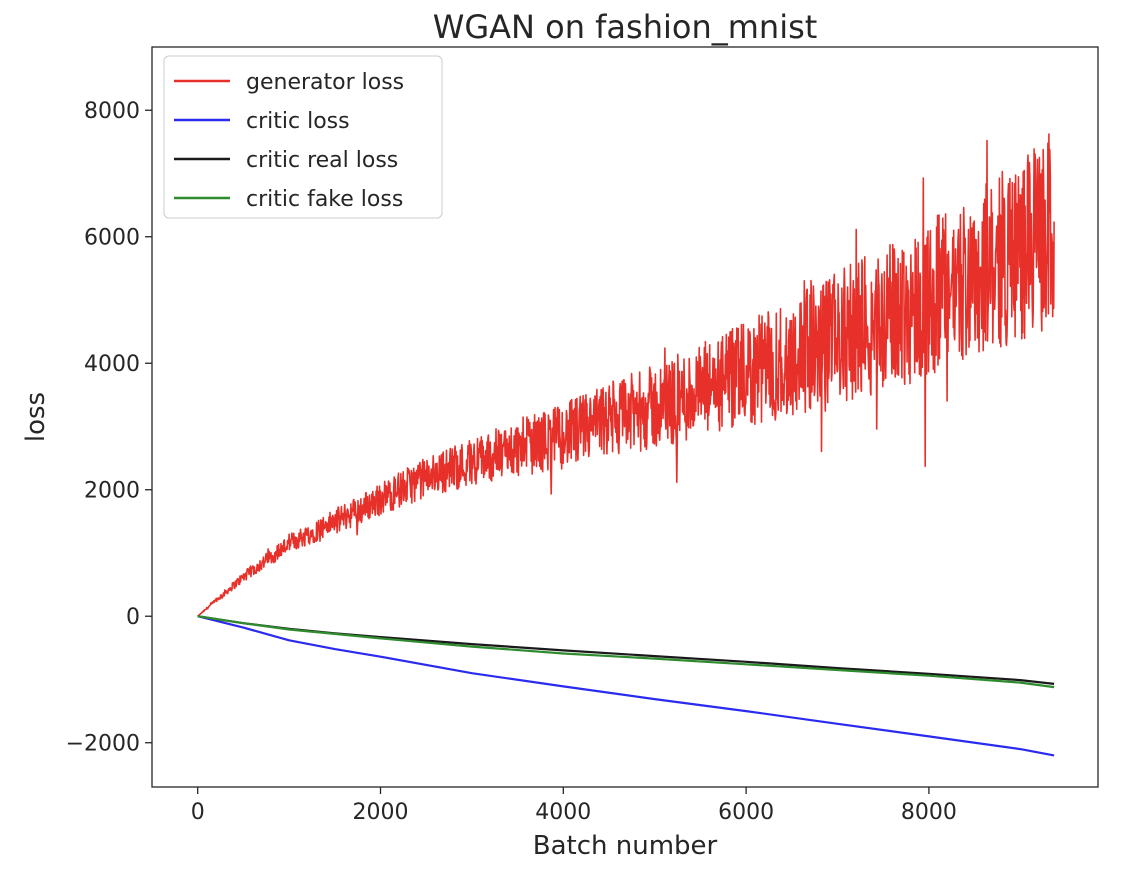 Image resolution: width=1122 pixels, height=876 pixels. I want to click on series-line-critic-real-loss, so click(626, 650).